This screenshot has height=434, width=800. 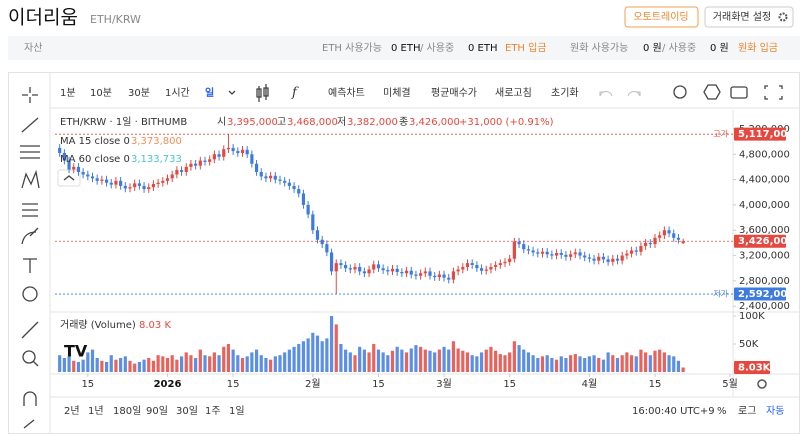 I want to click on toolbar-button: 미체결, so click(x=397, y=93).